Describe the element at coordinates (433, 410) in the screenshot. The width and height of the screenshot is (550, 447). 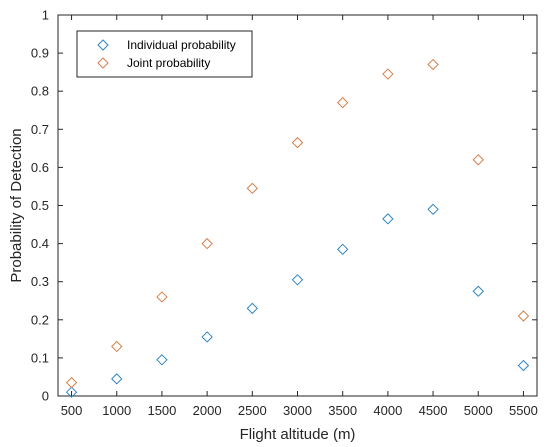
I see `x-tick-label: 4500` at that location.